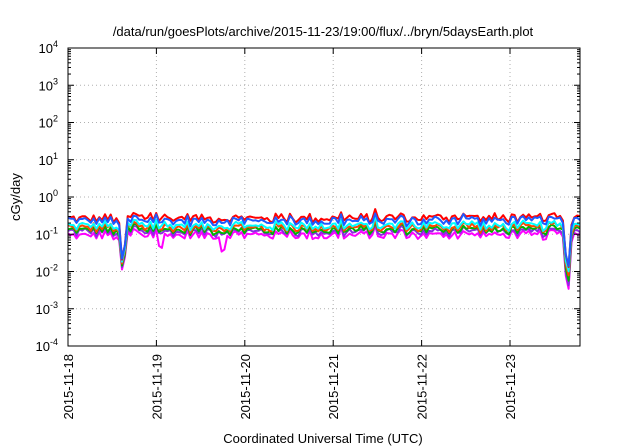 This screenshot has width=640, height=448. What do you see at coordinates (48, 122) in the screenshot?
I see `y-tick-label: 10²` at bounding box center [48, 122].